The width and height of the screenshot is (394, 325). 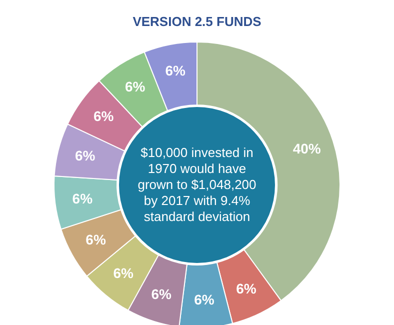 I want to click on chart-title: VERSION 2.5 FUNDS, so click(x=197, y=21).